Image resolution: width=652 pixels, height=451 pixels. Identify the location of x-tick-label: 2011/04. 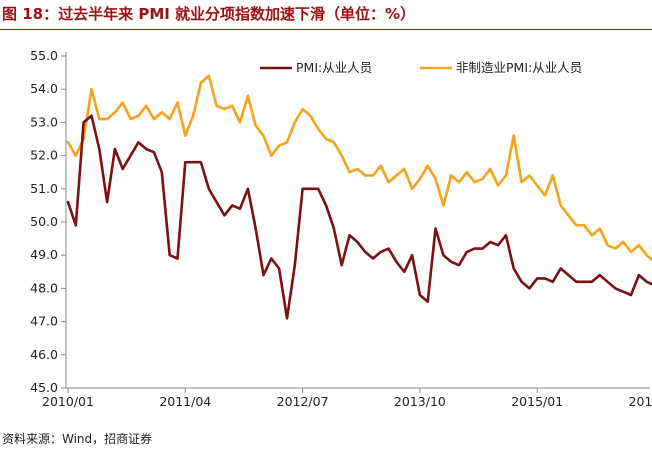
(185, 401).